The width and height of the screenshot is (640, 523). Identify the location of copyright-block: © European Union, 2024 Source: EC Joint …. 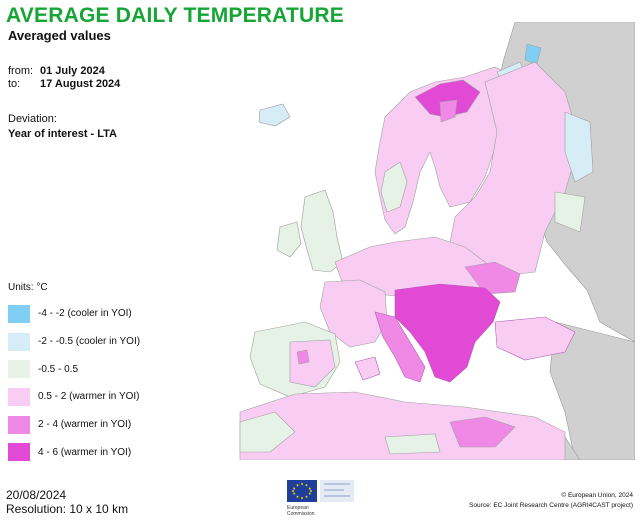
(551, 501).